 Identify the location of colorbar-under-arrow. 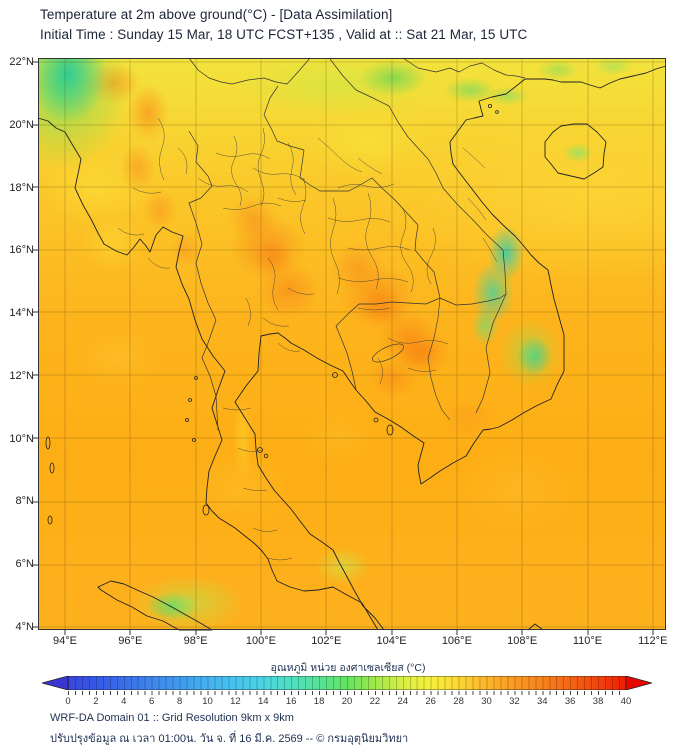
(55, 683).